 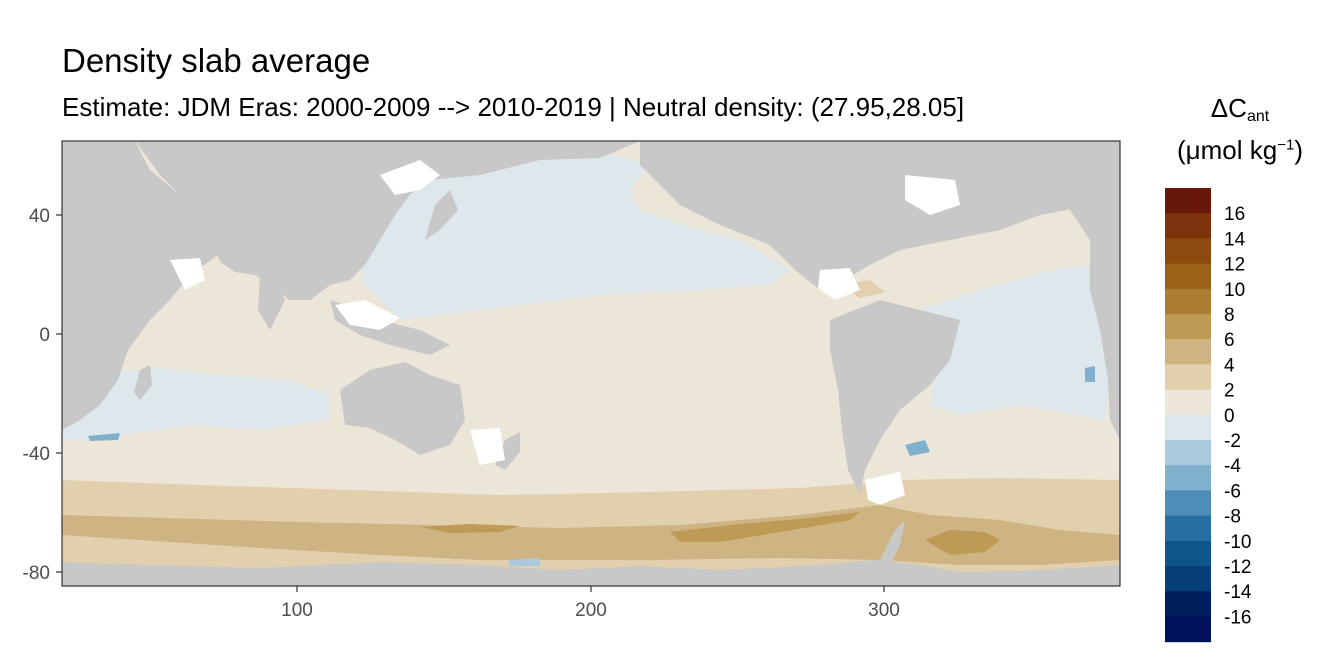 I want to click on indian-negative-region, so click(x=196, y=404).